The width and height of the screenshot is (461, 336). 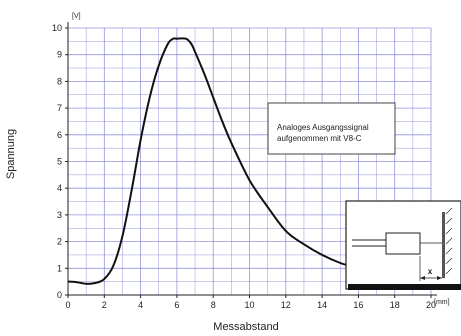 What do you see at coordinates (11, 154) in the screenshot?
I see `y-axis-title: Spannung` at bounding box center [11, 154].